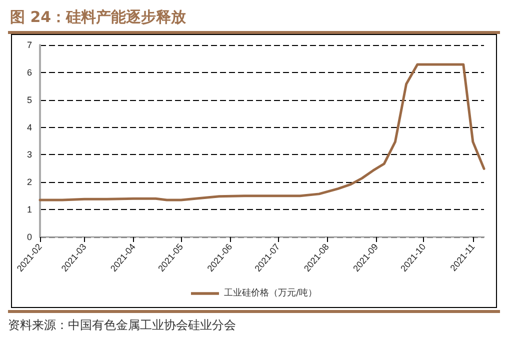 The height and width of the screenshot is (340, 508). Describe the element at coordinates (122, 325) in the screenshot. I see `text: 资料来源：中国有色金属工业协会硅业分会` at that location.